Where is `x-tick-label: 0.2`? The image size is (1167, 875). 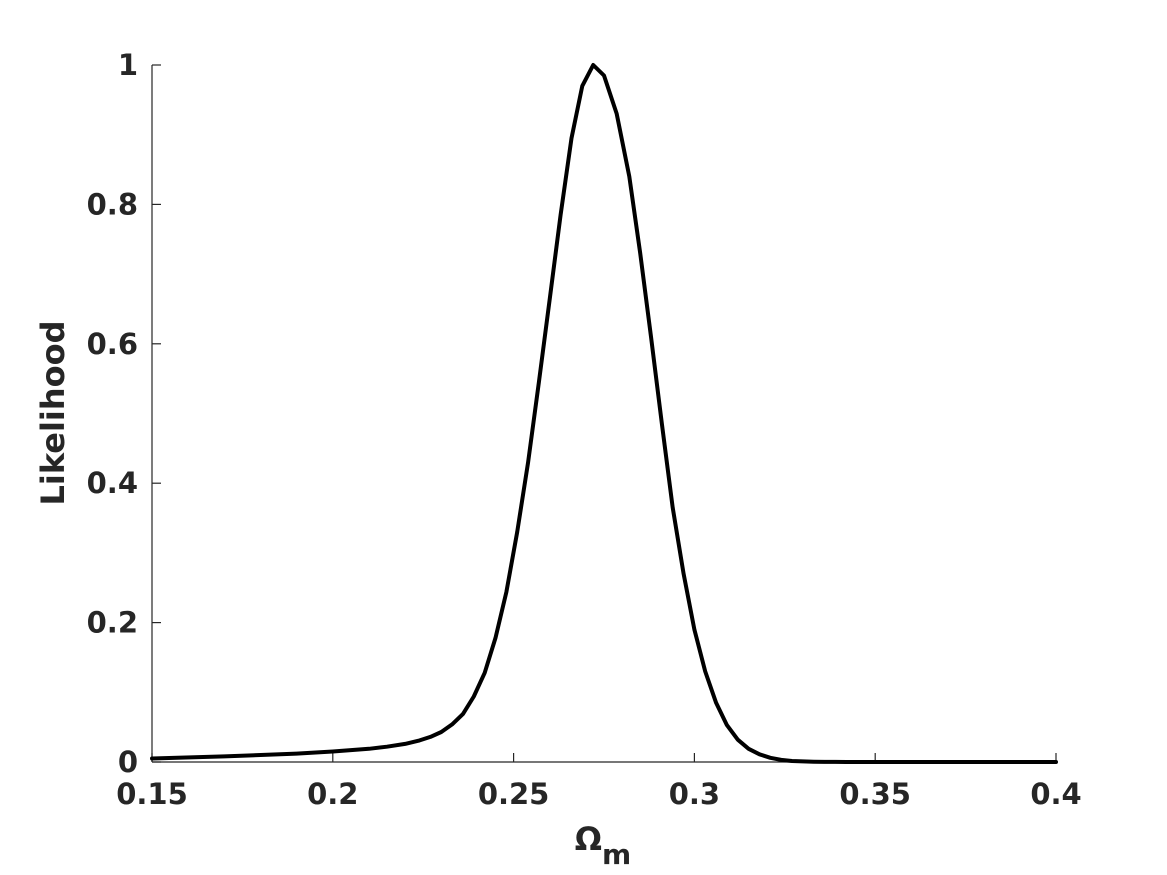
x-tick-label: 0.2 is located at coordinates (332, 794).